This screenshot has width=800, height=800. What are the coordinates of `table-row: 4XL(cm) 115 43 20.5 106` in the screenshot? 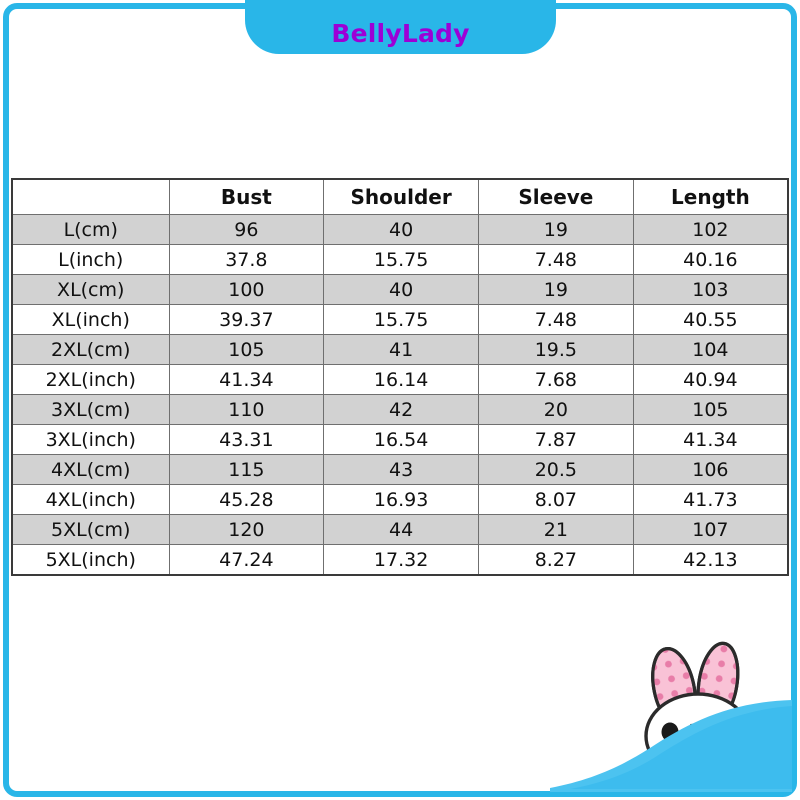 It's located at (400, 469).